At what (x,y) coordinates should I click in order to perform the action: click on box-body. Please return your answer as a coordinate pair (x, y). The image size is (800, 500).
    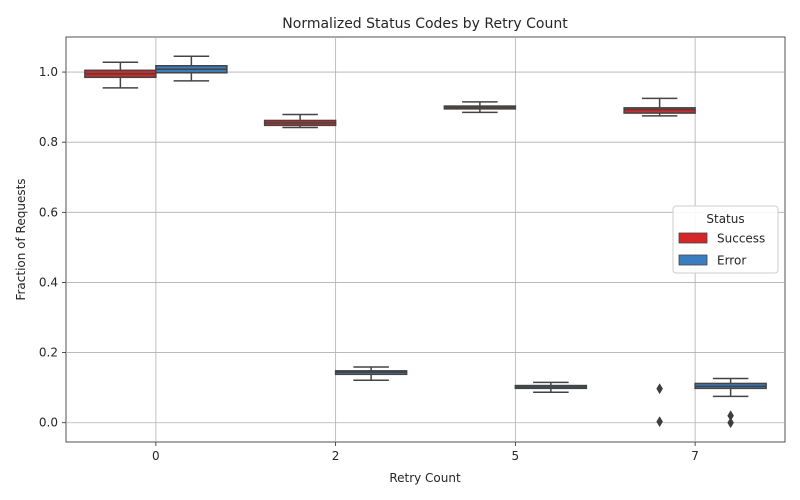
    Looking at the image, I should click on (659, 110).